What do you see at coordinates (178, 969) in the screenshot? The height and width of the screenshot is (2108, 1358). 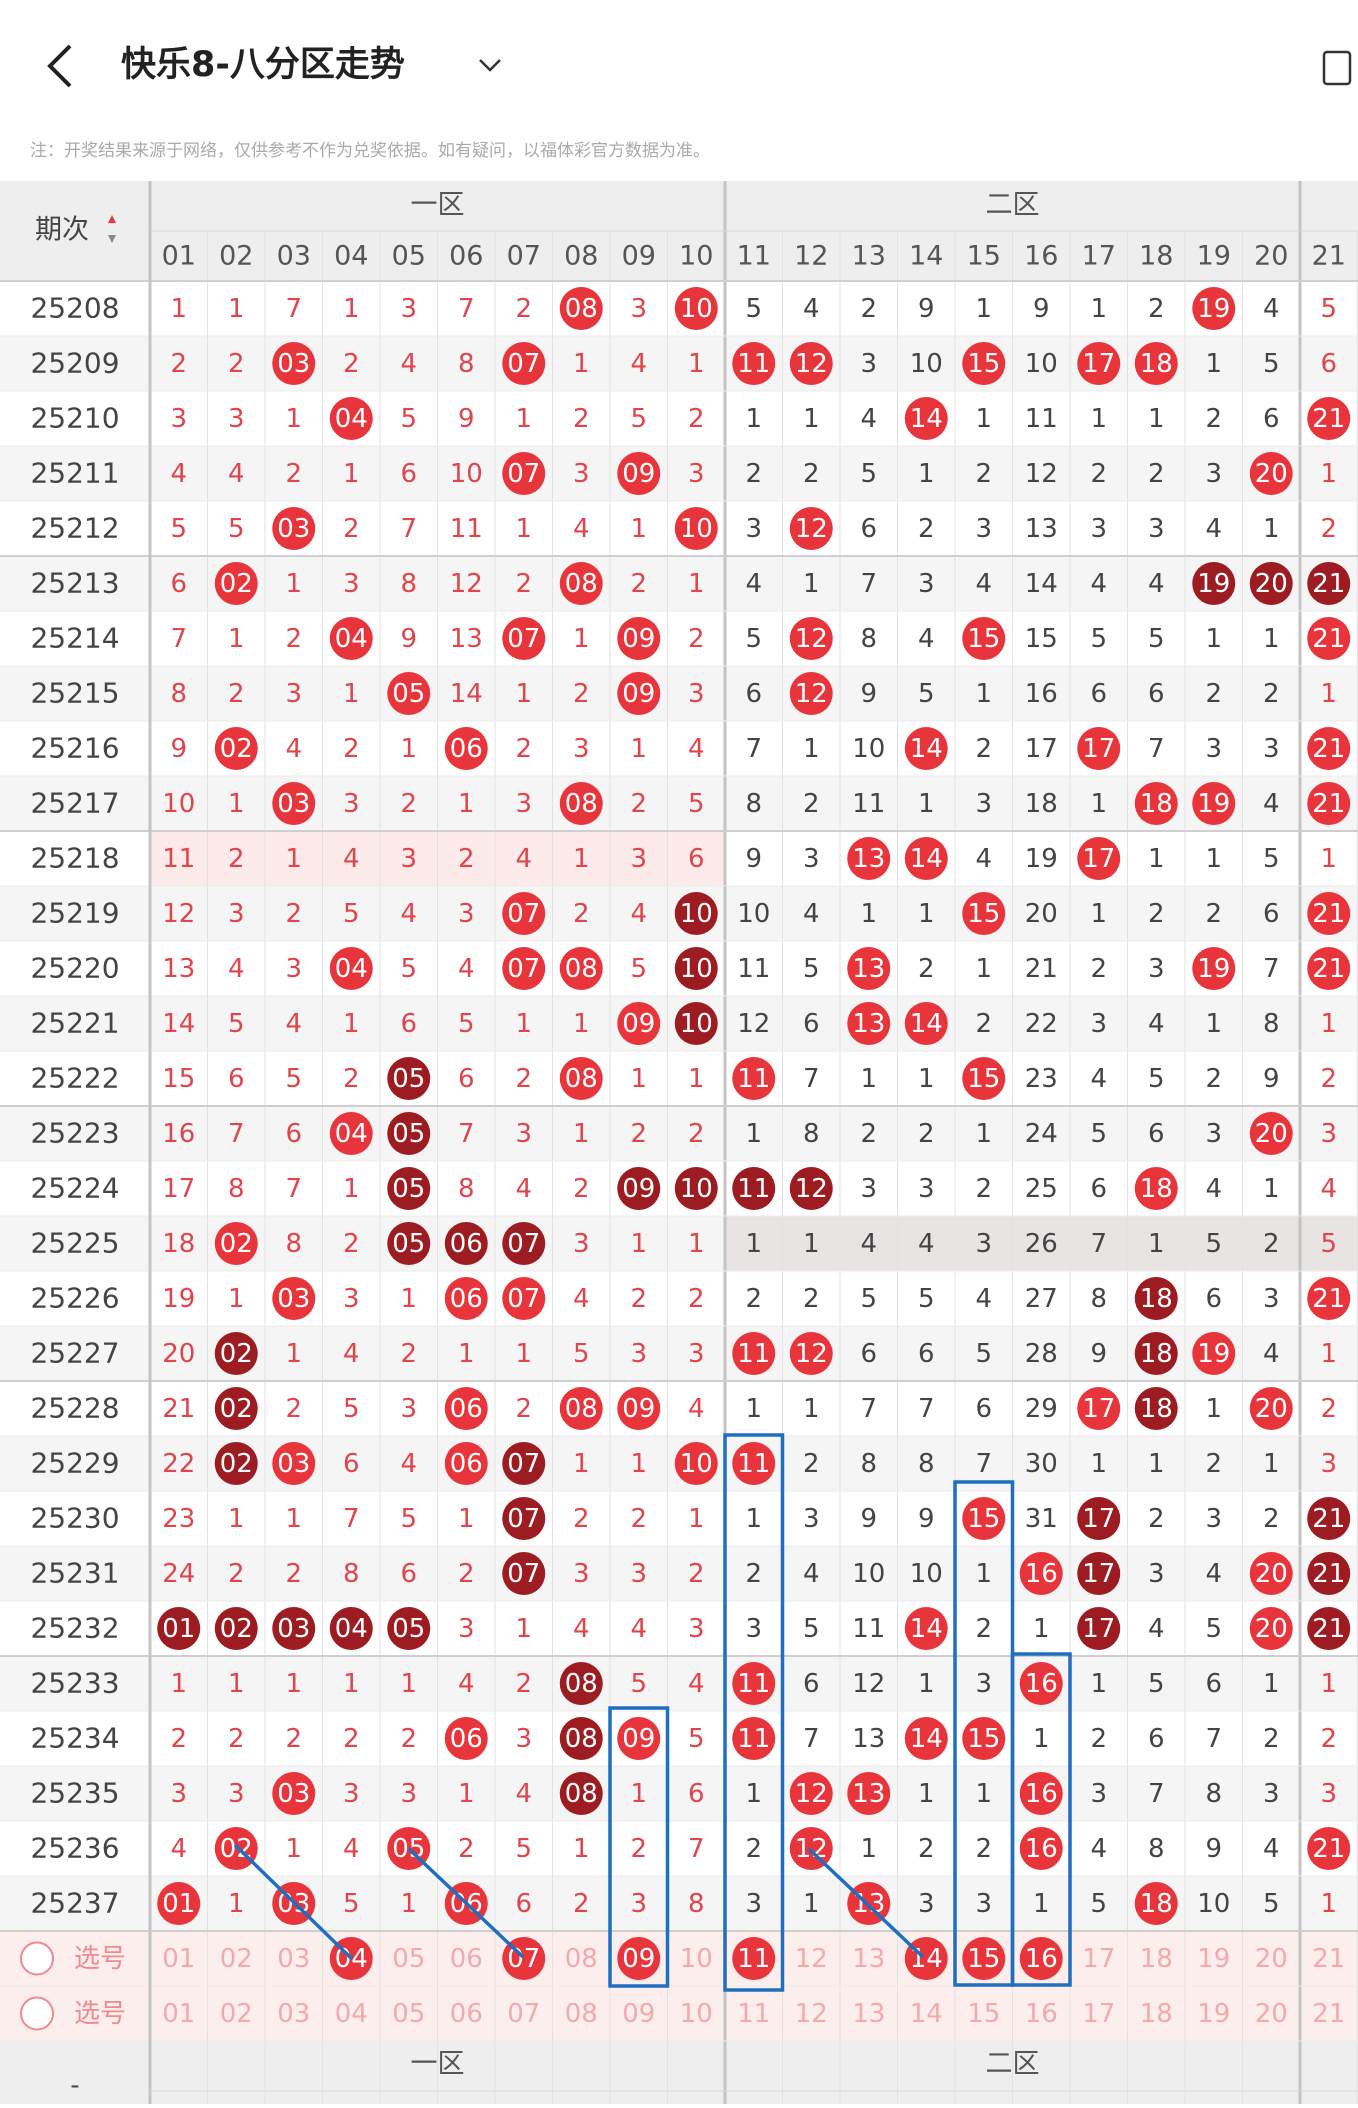 I see `cell-number: 13` at bounding box center [178, 969].